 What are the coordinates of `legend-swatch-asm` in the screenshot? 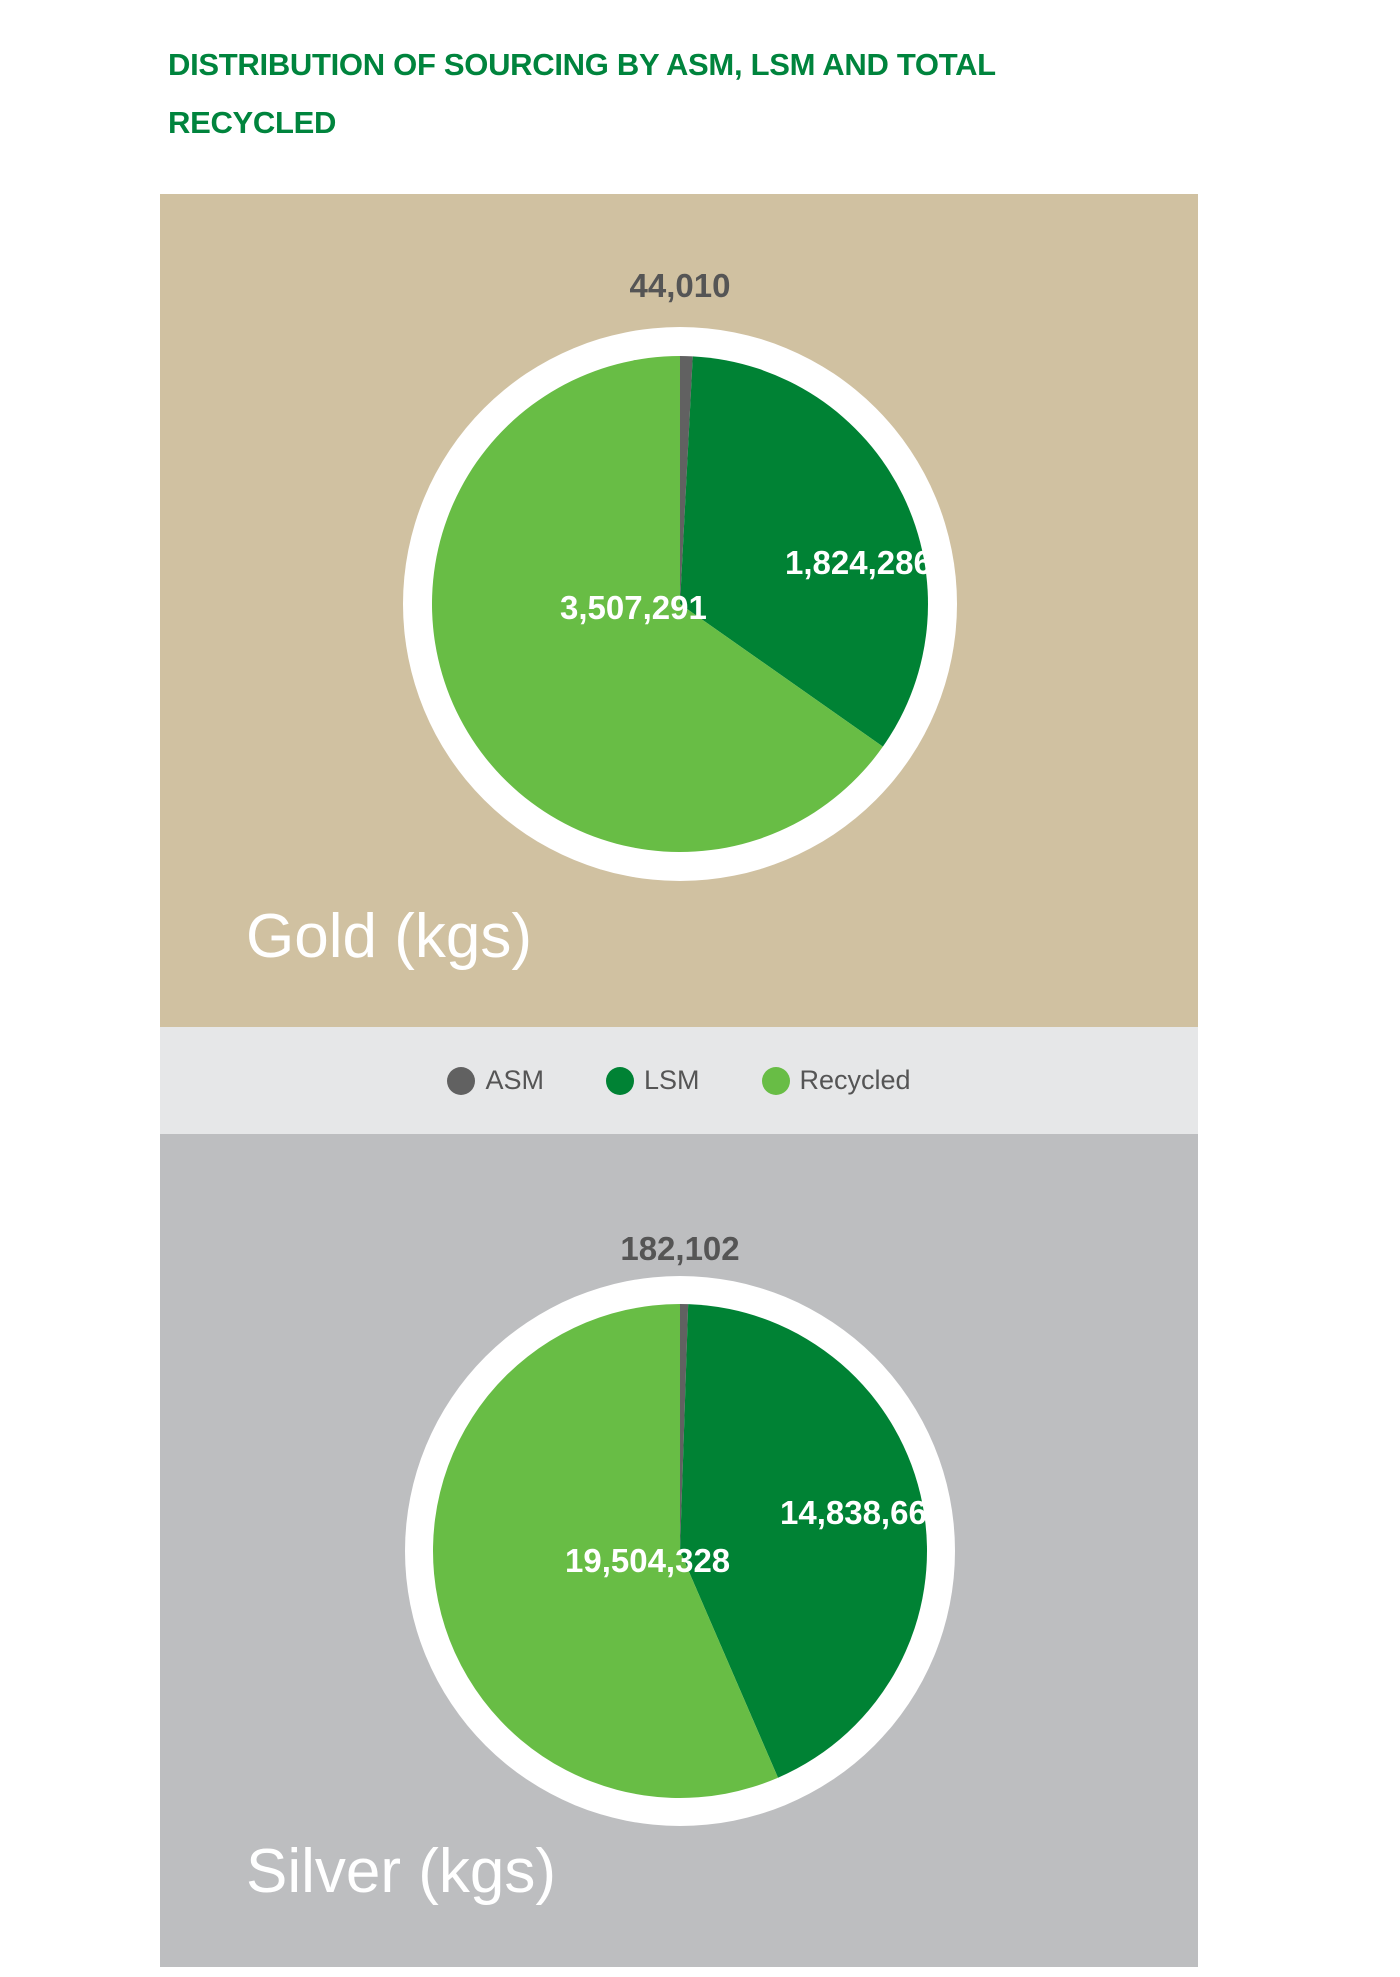 It's located at (461, 1080).